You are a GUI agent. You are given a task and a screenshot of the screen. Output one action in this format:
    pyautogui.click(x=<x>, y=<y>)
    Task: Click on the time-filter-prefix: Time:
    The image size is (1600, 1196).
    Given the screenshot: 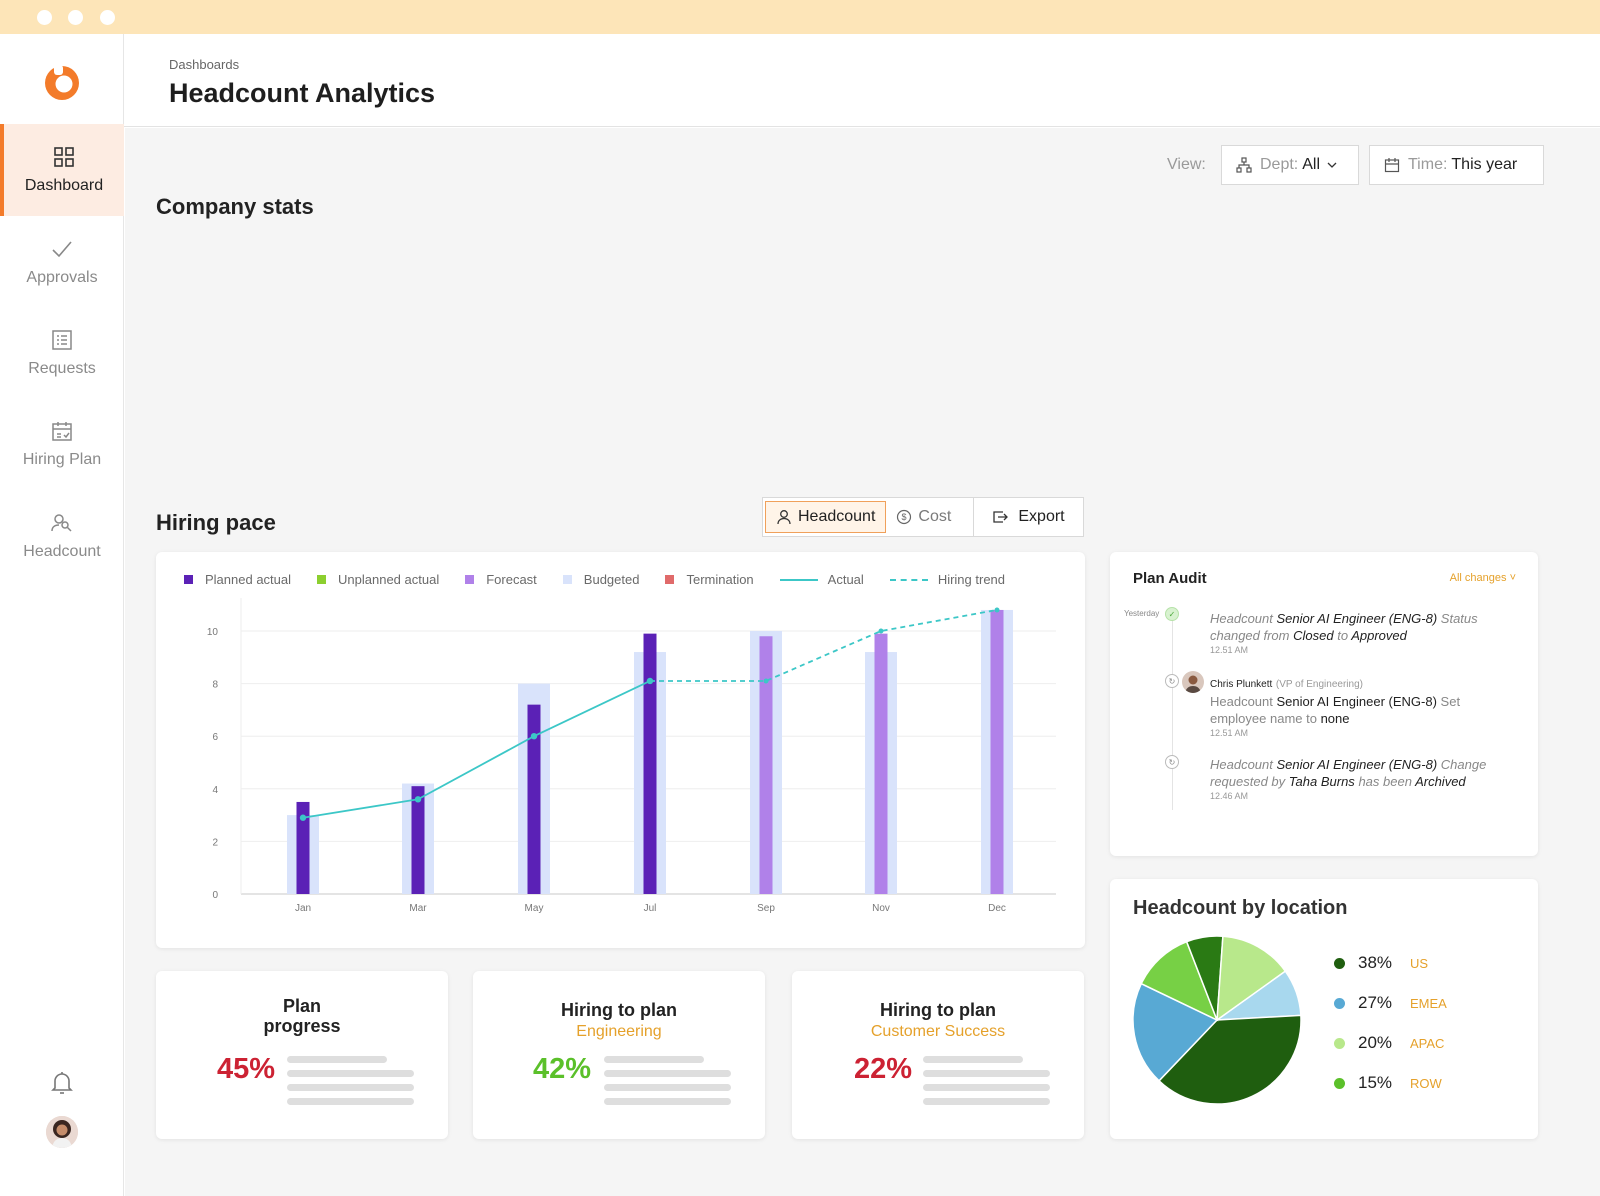 What is the action you would take?
    pyautogui.click(x=1428, y=164)
    